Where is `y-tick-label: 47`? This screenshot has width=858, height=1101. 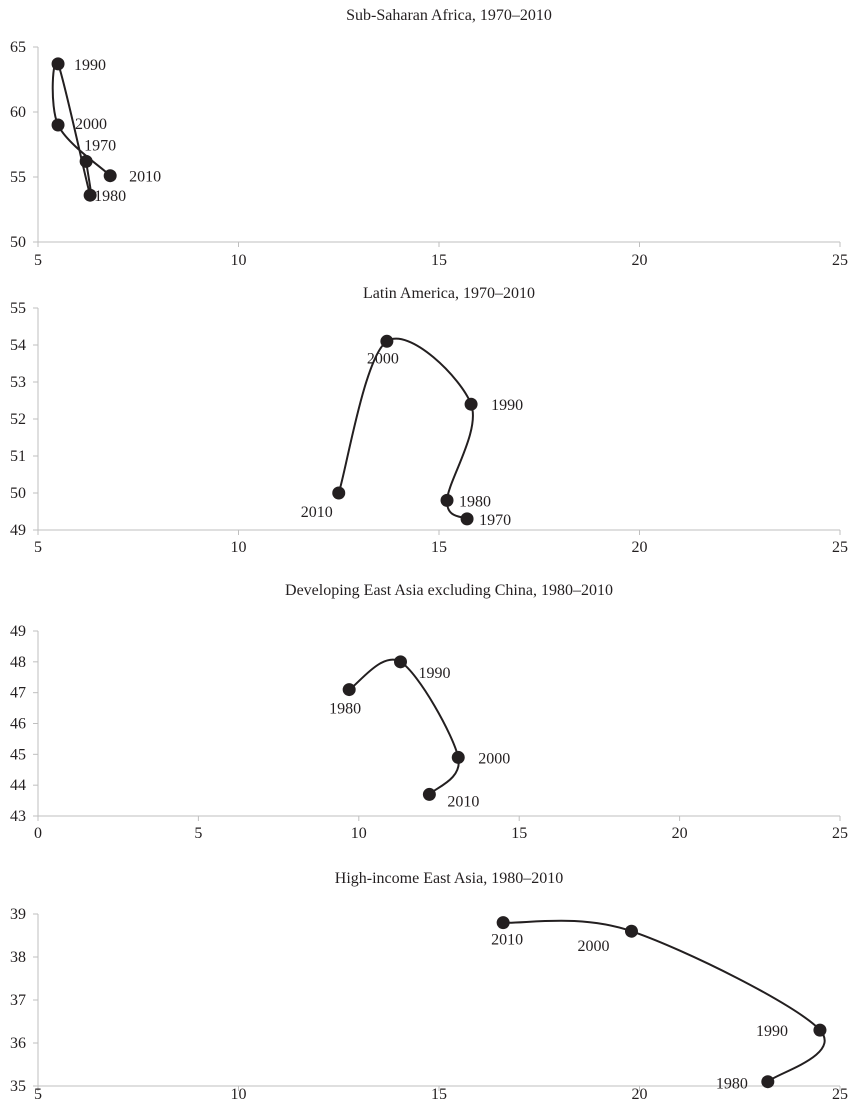 y-tick-label: 47 is located at coordinates (18, 693).